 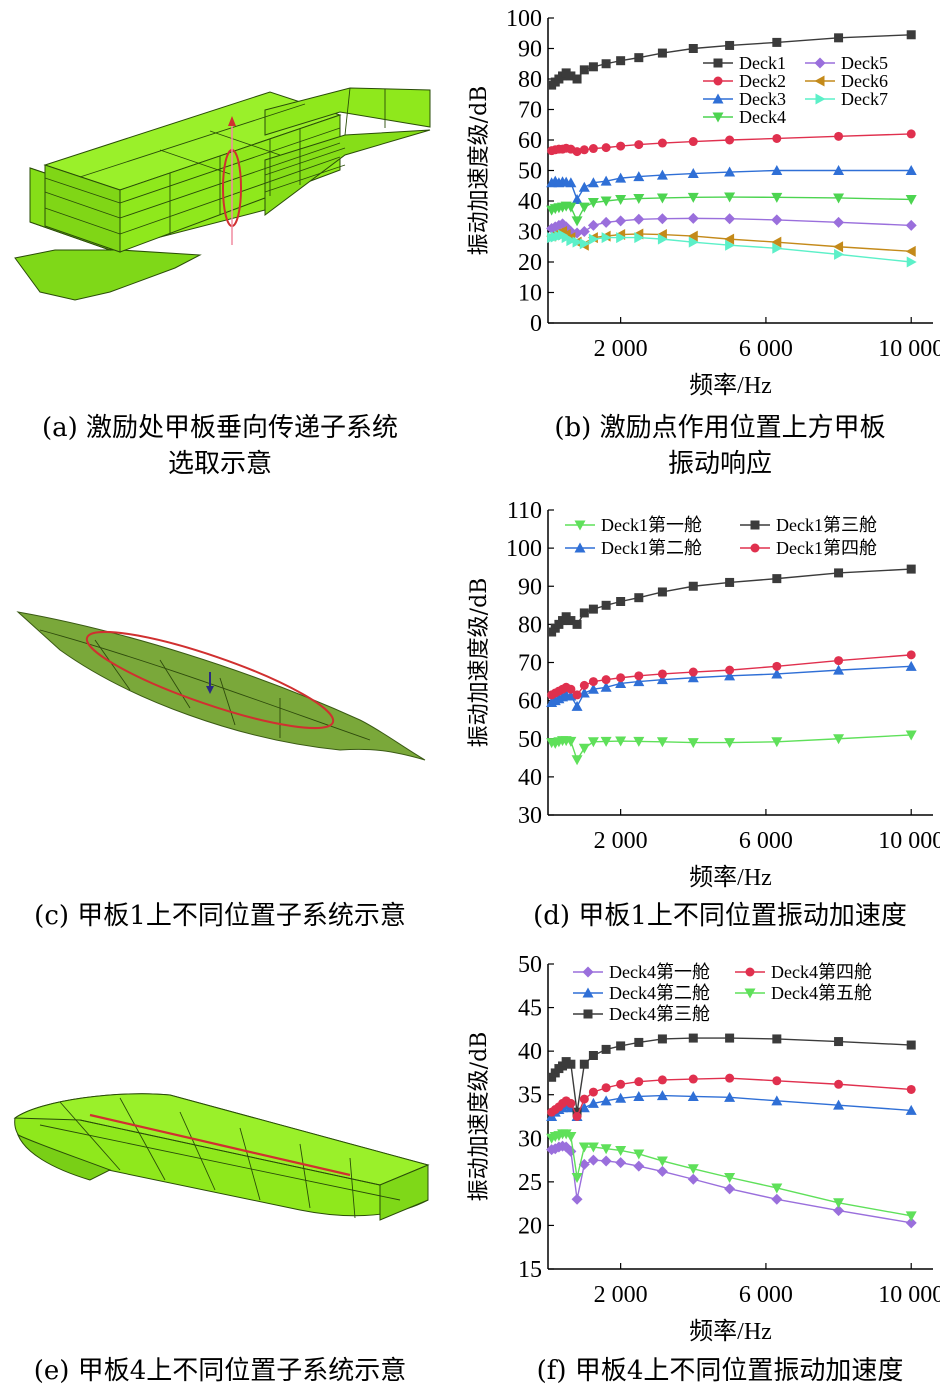 I want to click on legend-label: Deck4第三舱, so click(x=659, y=1014).